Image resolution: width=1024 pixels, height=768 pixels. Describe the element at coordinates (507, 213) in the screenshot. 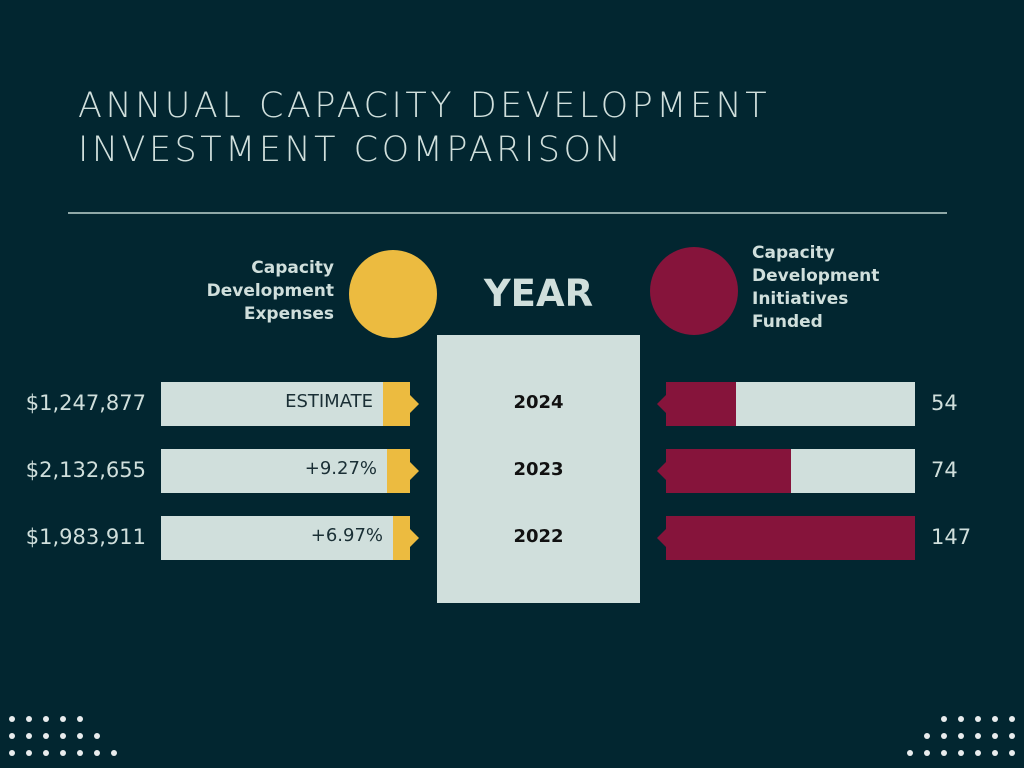

I see `title-divider` at that location.